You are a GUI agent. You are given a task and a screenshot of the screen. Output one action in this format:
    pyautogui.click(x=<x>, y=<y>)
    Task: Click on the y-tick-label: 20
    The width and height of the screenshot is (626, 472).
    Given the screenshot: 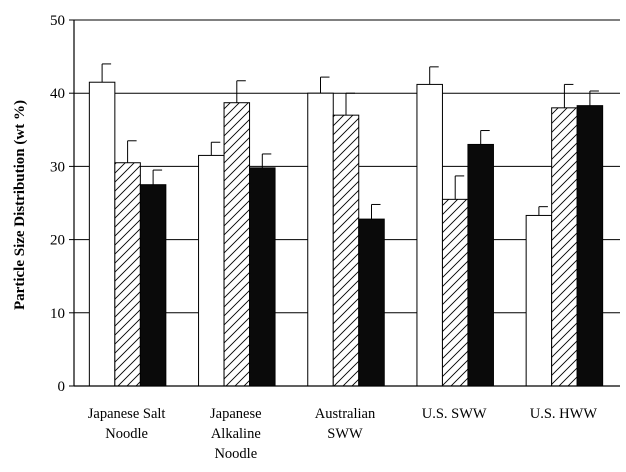 What is the action you would take?
    pyautogui.click(x=57, y=241)
    